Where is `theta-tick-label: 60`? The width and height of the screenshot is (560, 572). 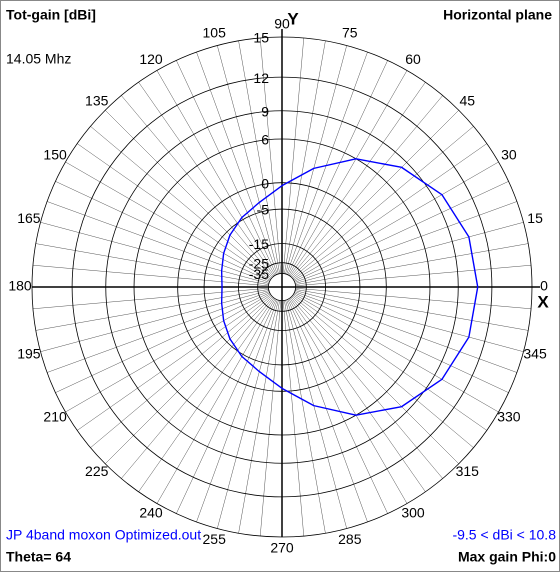
theta-tick-label: 60 is located at coordinates (413, 59).